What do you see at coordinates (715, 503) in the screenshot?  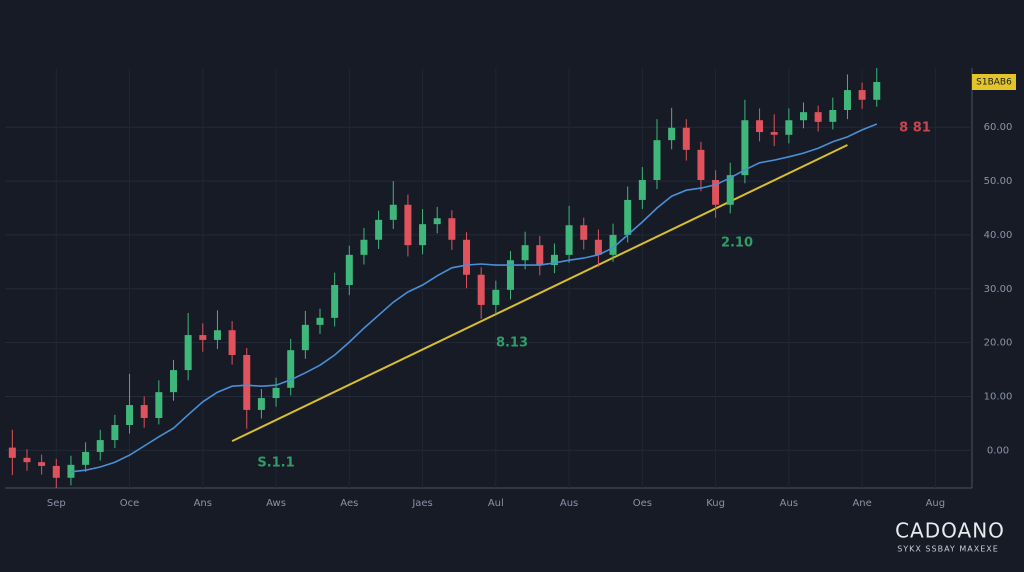 I see `x-tick-label: Kug` at bounding box center [715, 503].